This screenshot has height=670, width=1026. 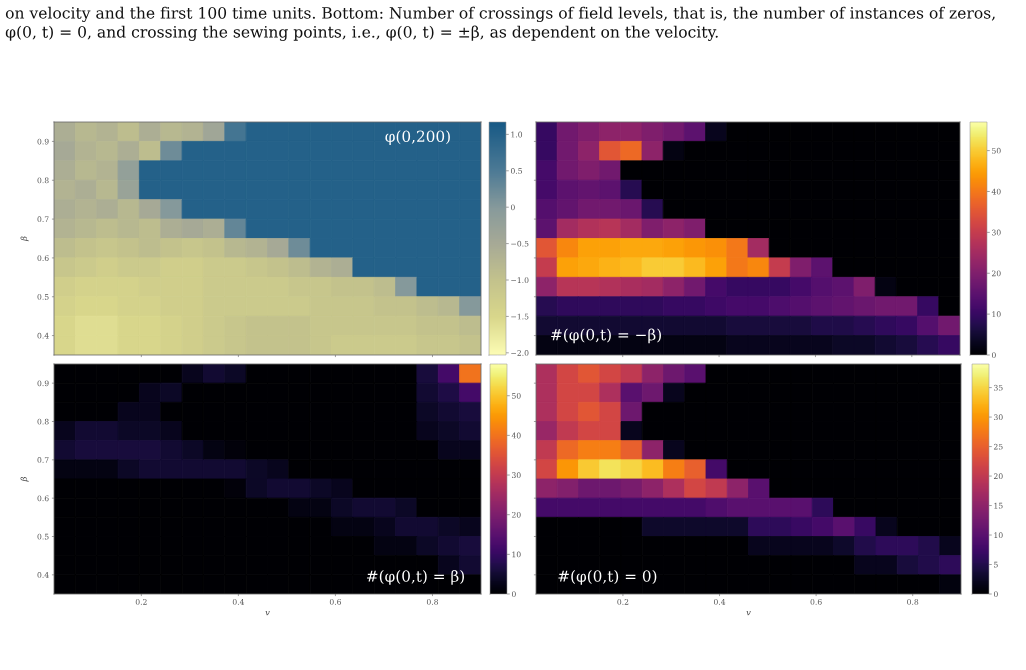 What do you see at coordinates (607, 577) in the screenshot?
I see `text: #(φ(0,t) = 0)` at bounding box center [607, 577].